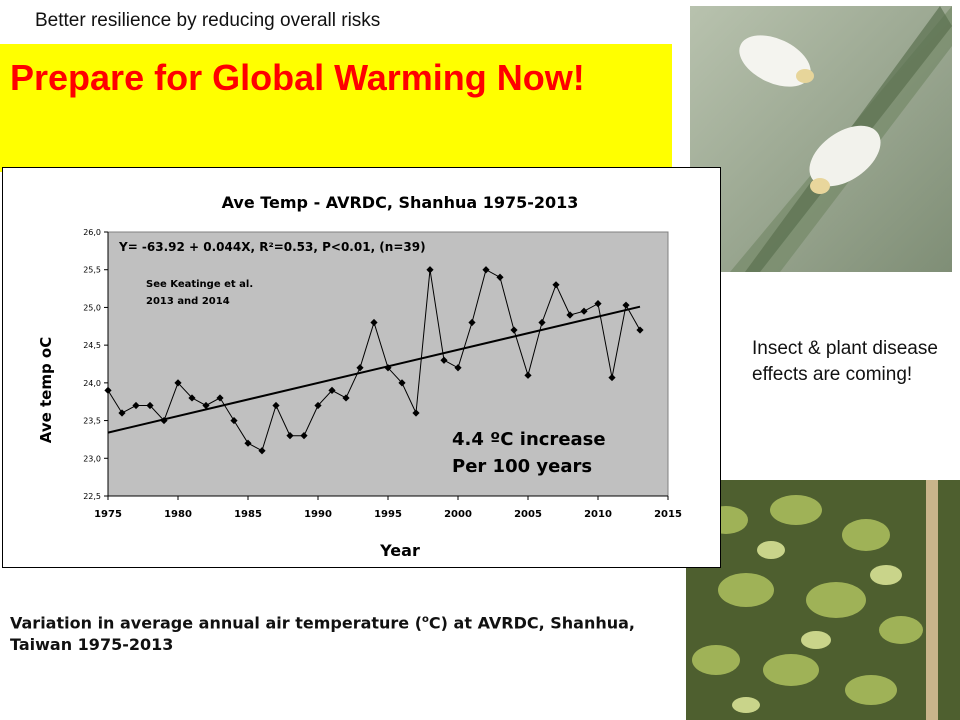 This screenshot has width=960, height=720. What do you see at coordinates (46, 390) in the screenshot?
I see `y-axis-label: Ave temp oC` at bounding box center [46, 390].